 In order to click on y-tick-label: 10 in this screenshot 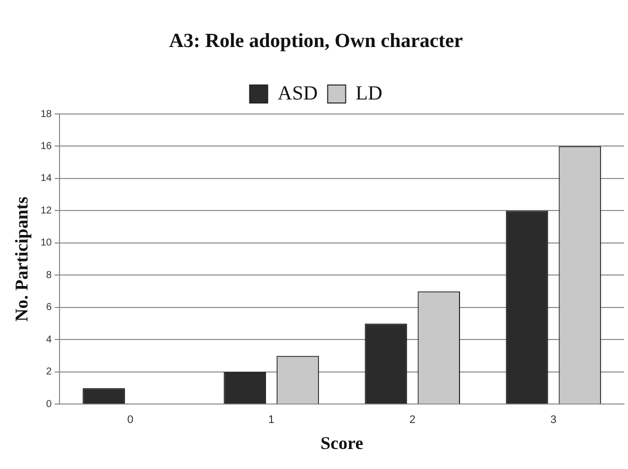, I will do `click(46, 243)`.